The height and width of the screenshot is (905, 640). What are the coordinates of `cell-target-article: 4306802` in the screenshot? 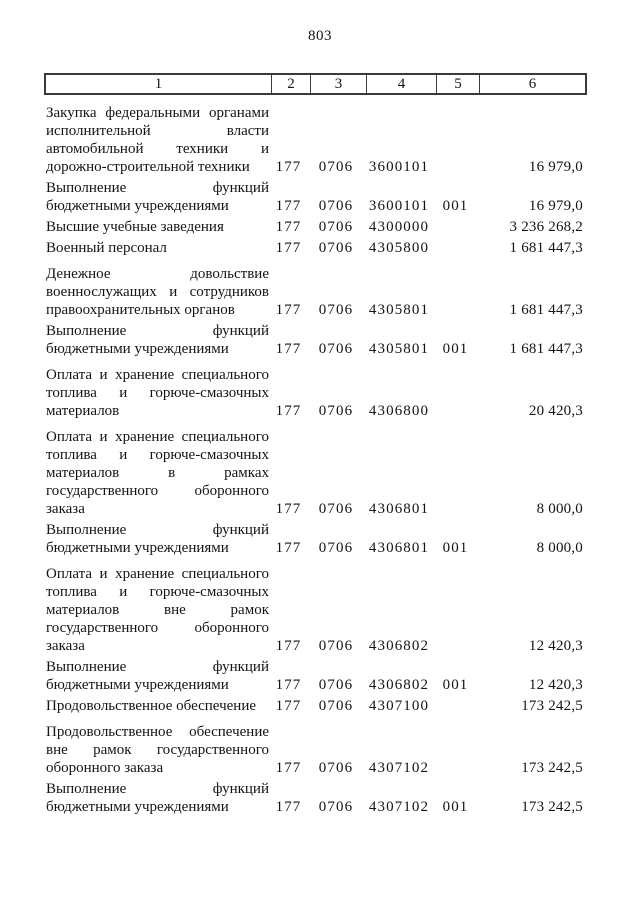 It's located at (399, 646).